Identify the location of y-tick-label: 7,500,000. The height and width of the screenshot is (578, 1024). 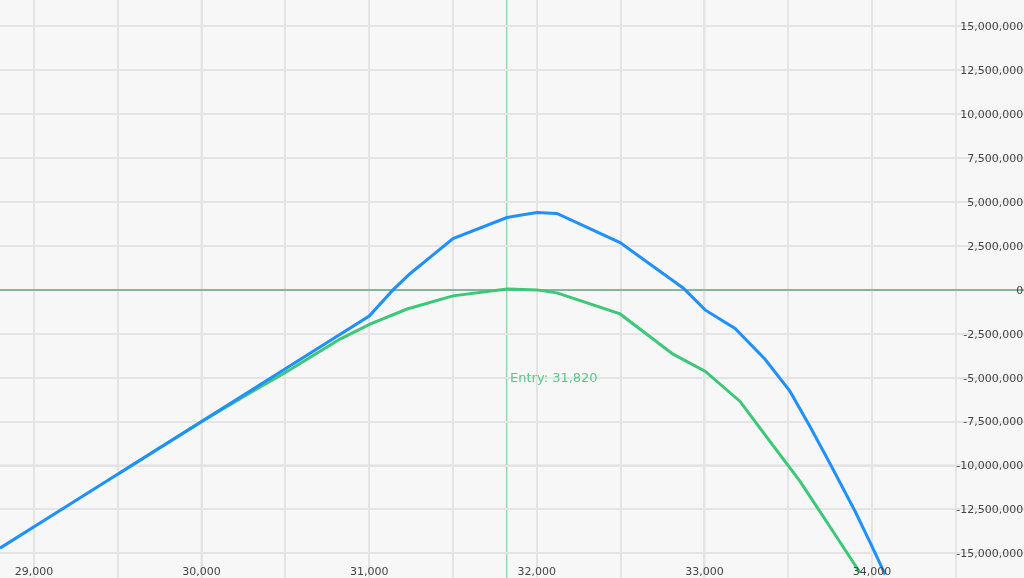
(995, 158).